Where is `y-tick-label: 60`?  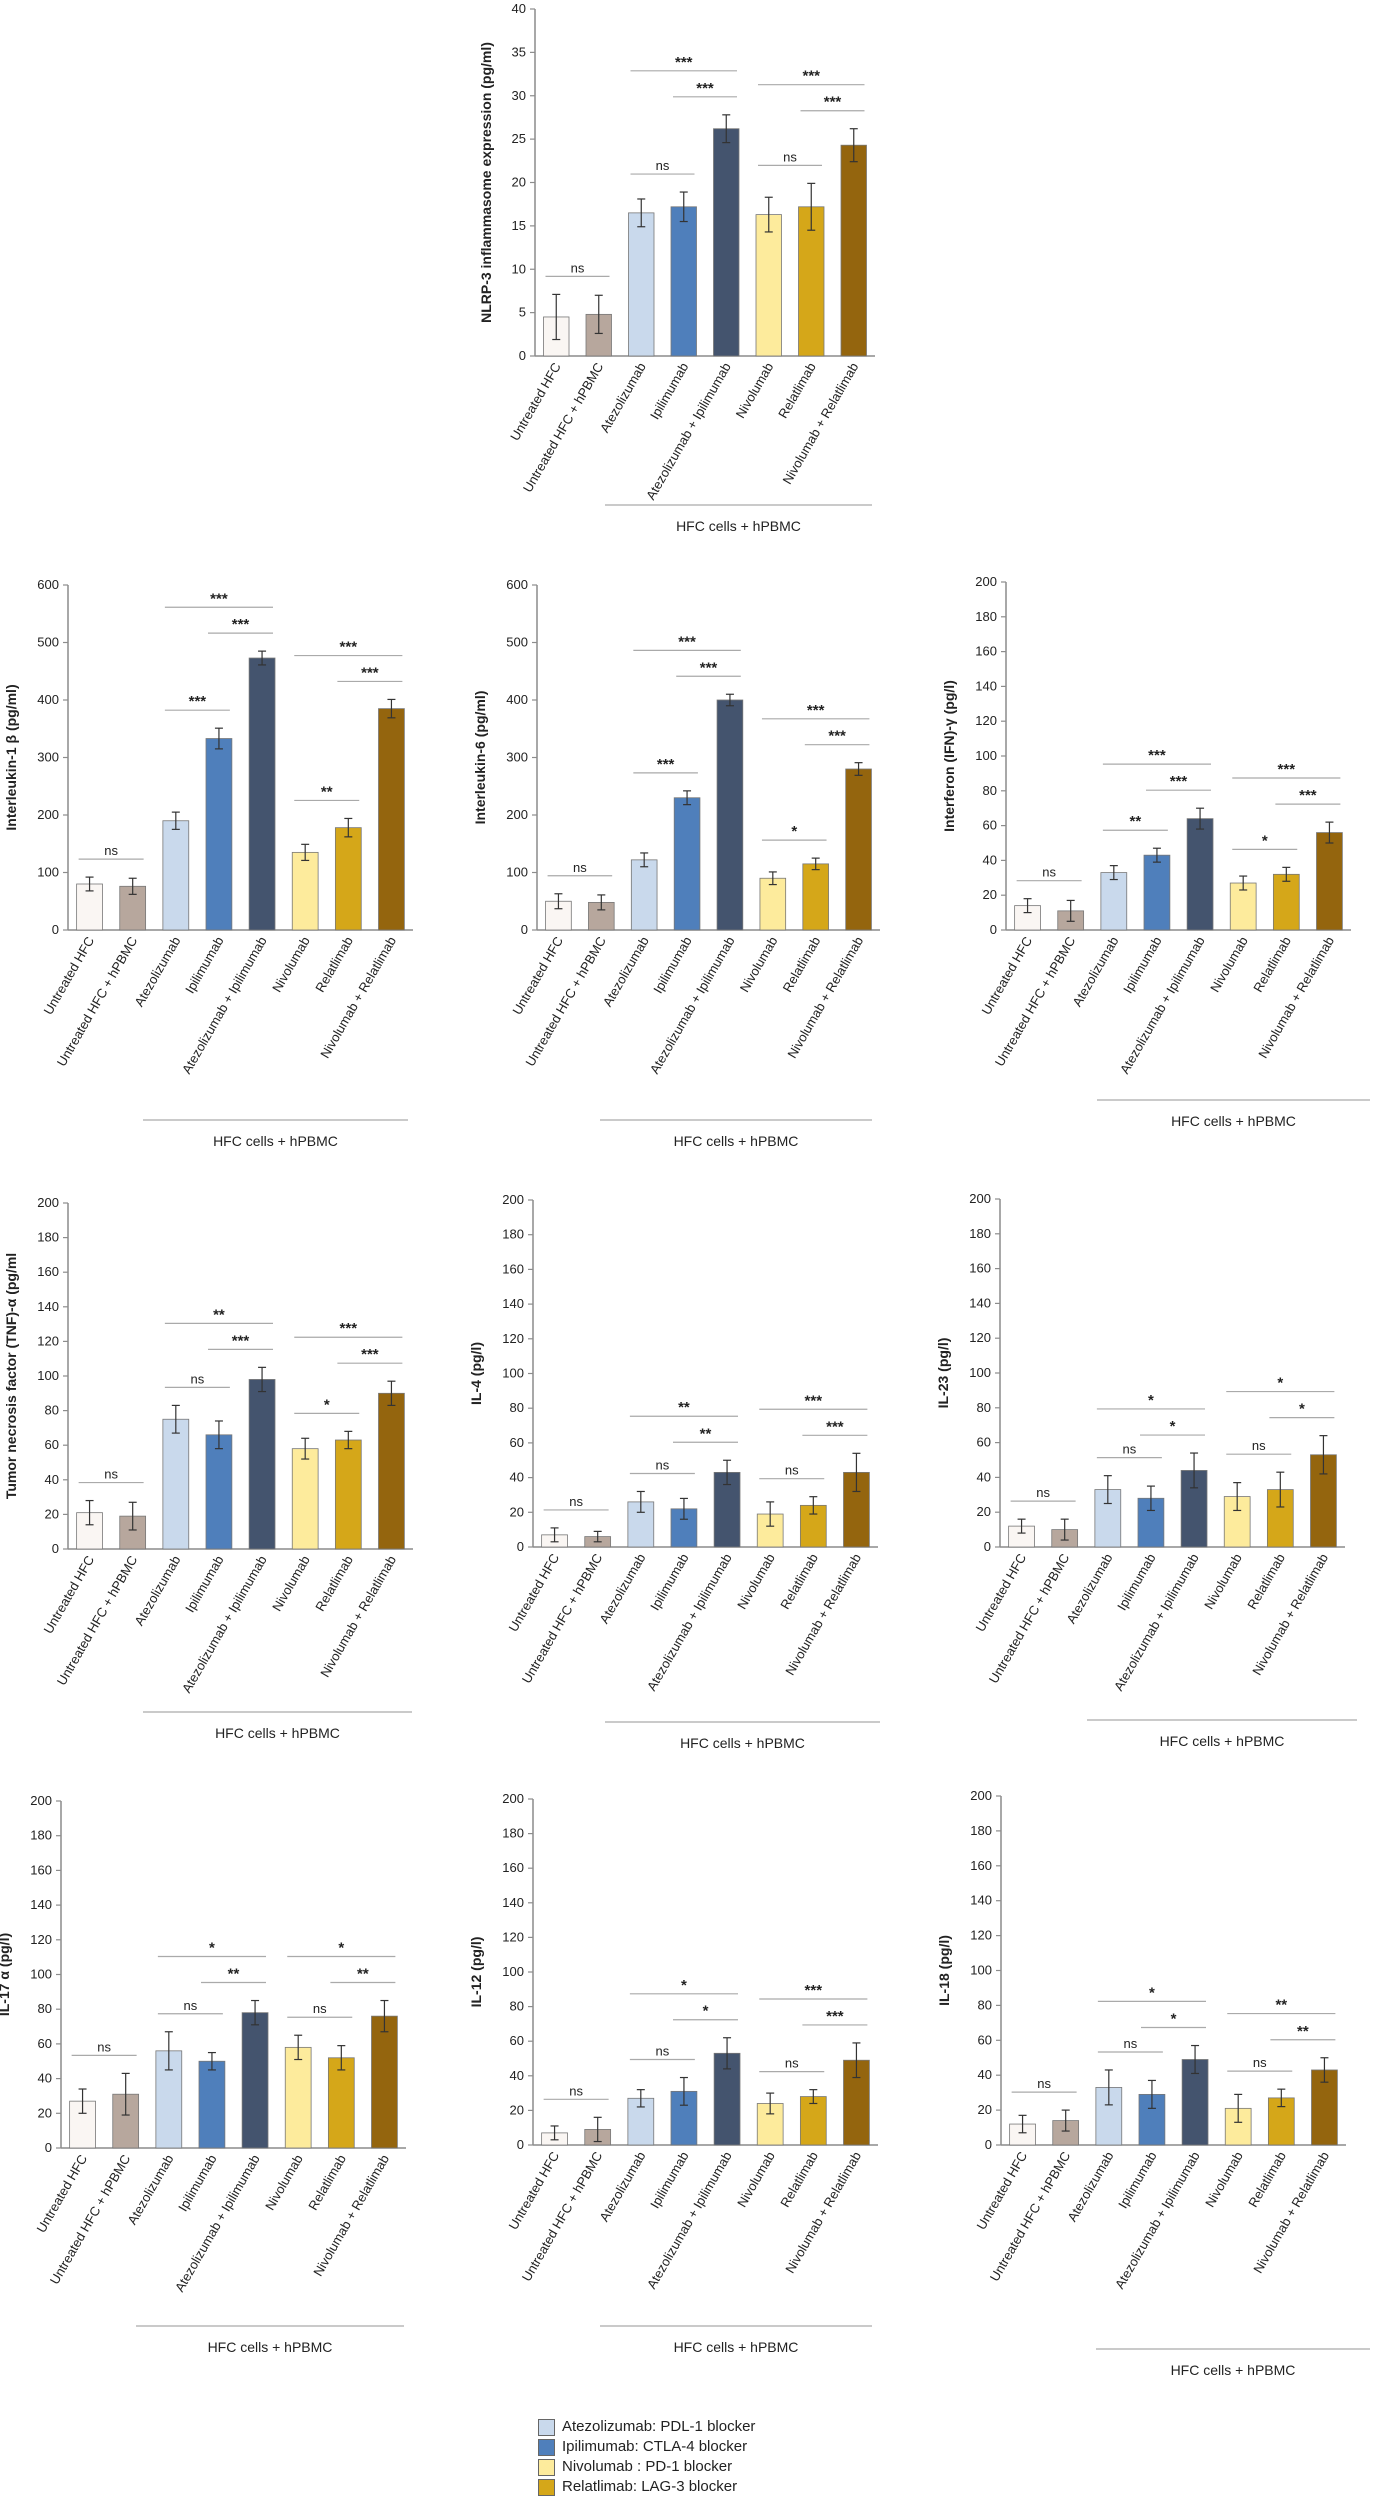 y-tick-label: 60 is located at coordinates (984, 1442).